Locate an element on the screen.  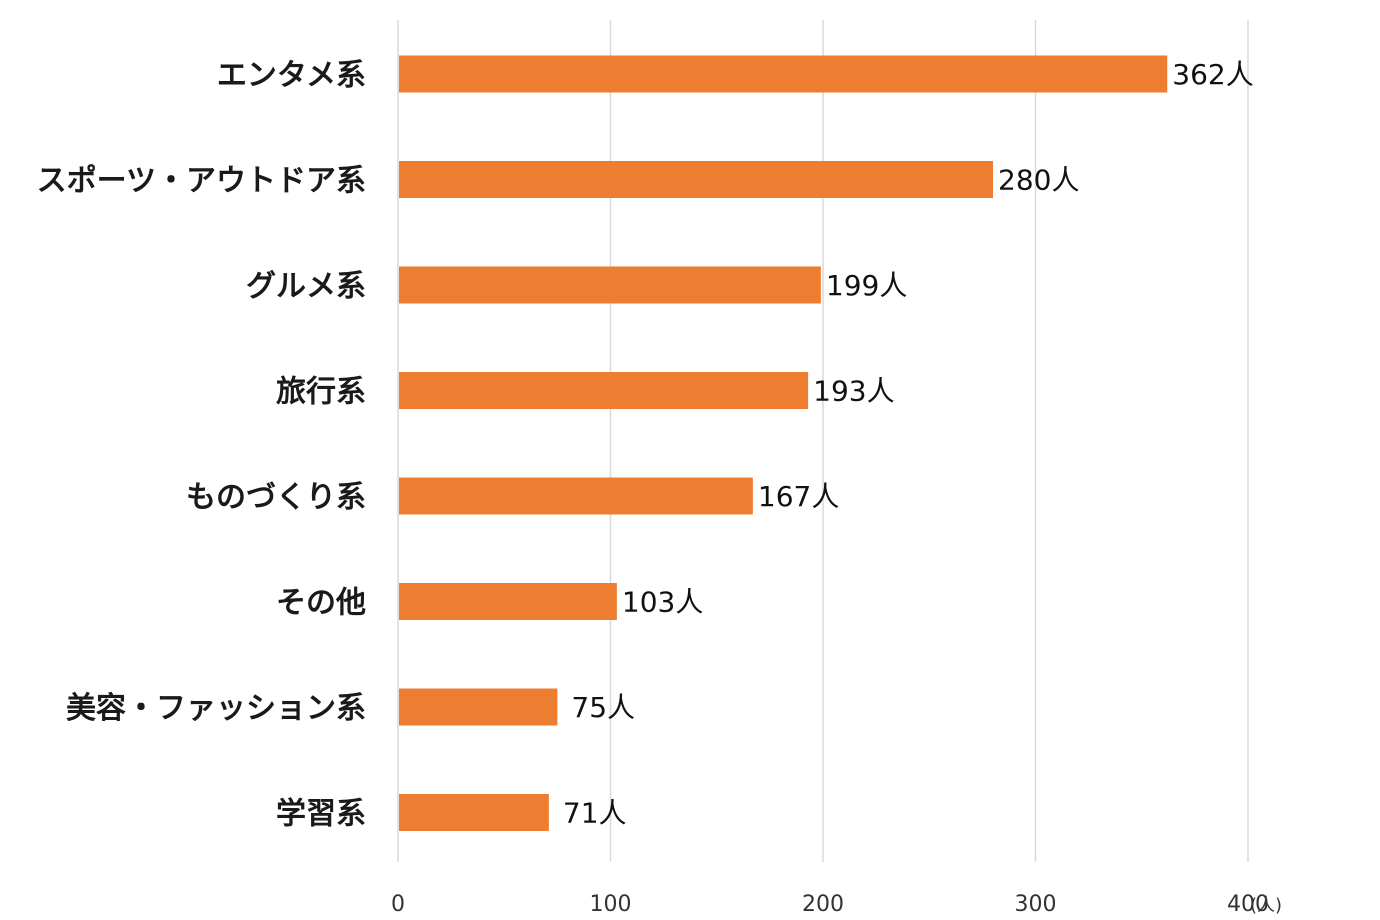
x-axis-ticks: 0 100 200 300 400 is located at coordinates (830, 904).